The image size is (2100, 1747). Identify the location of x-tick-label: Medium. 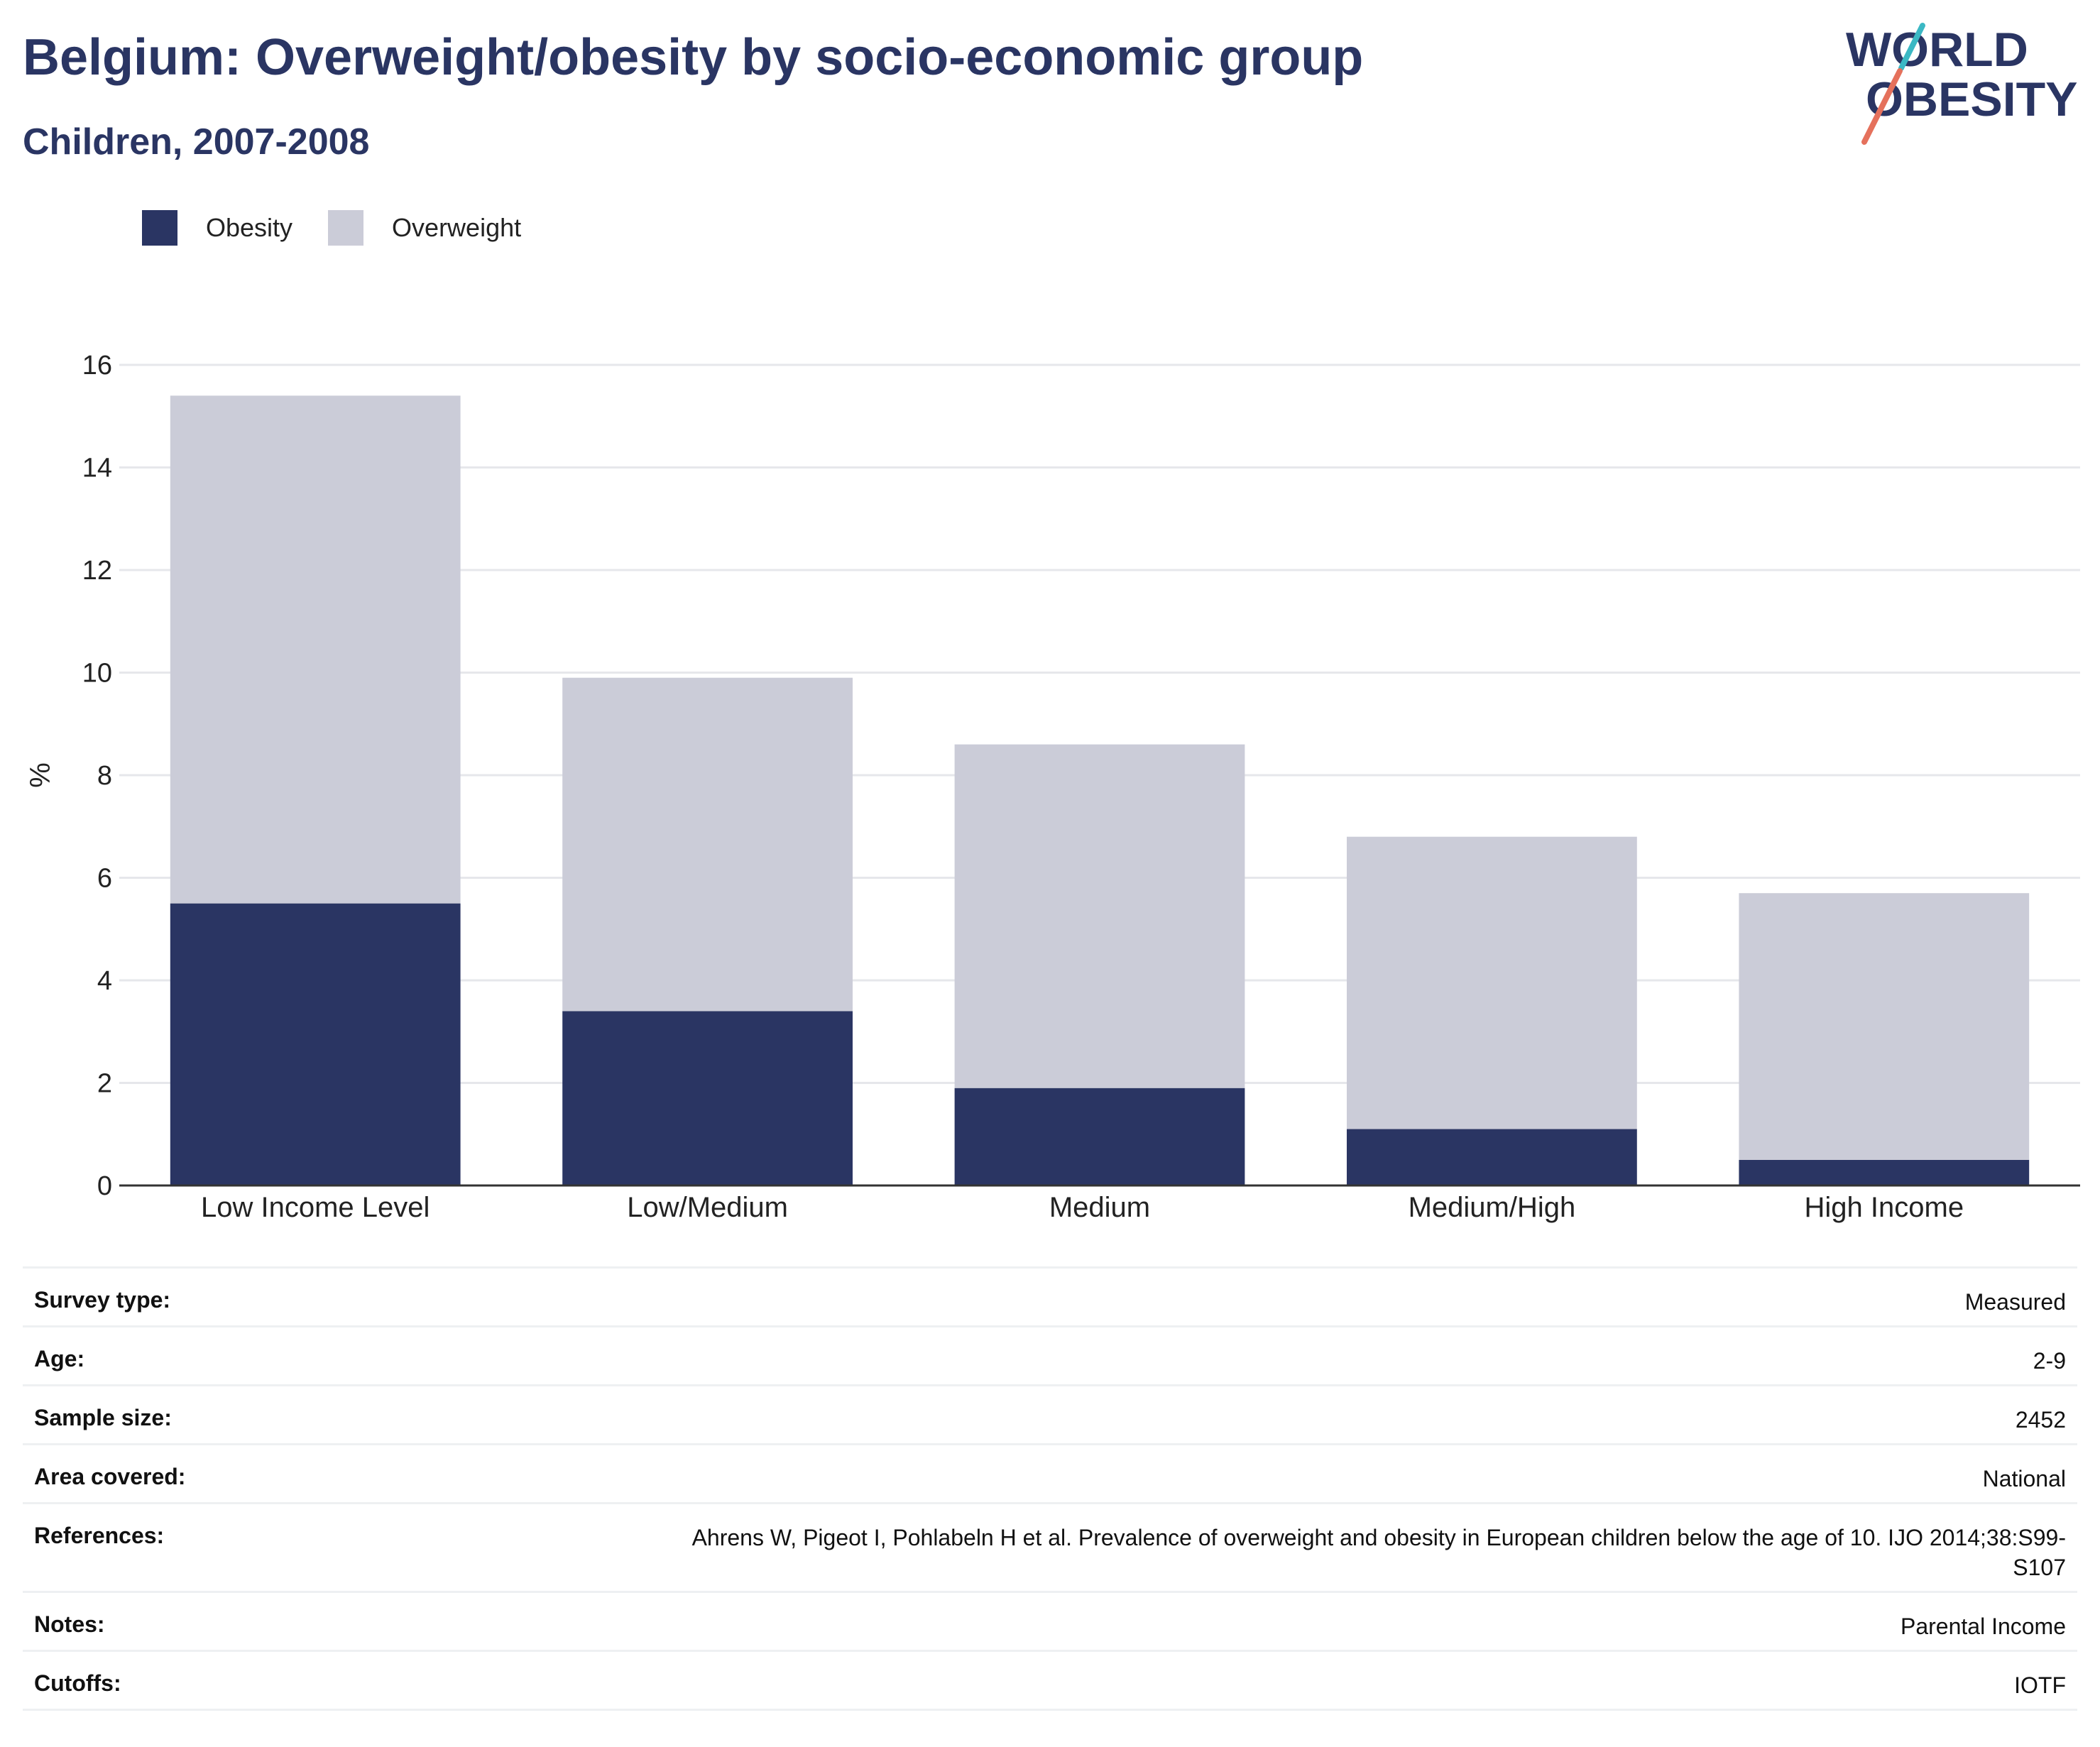
(1099, 1207).